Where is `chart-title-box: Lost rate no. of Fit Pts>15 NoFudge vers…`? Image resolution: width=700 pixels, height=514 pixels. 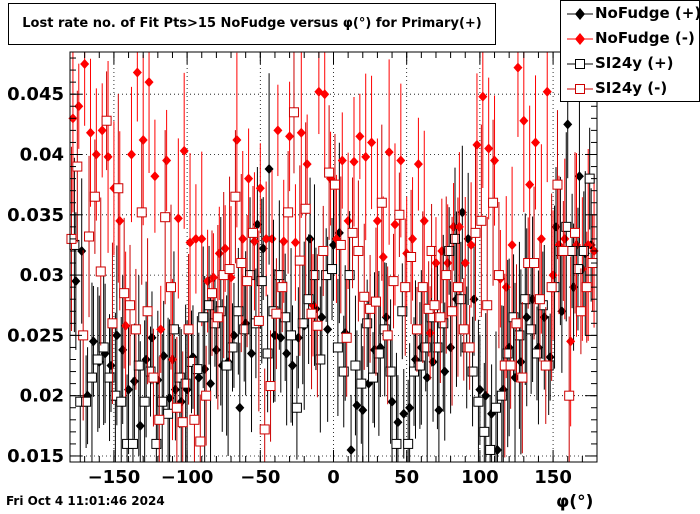 chart-title-box: Lost rate no. of Fit Pts>15 NoFudge vers… is located at coordinates (252, 24).